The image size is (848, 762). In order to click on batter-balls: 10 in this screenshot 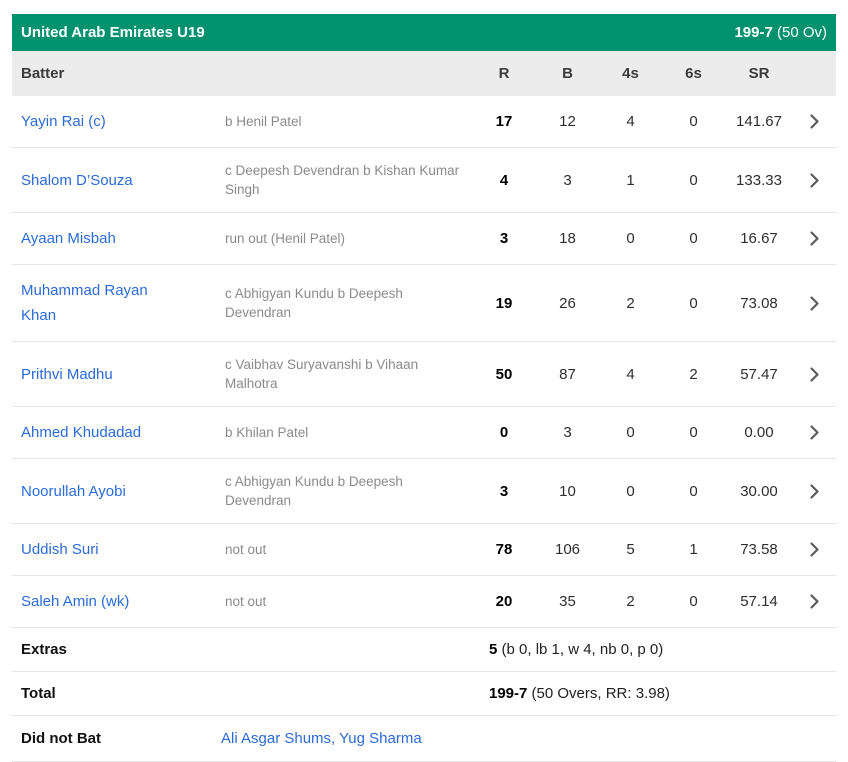, I will do `click(567, 491)`.